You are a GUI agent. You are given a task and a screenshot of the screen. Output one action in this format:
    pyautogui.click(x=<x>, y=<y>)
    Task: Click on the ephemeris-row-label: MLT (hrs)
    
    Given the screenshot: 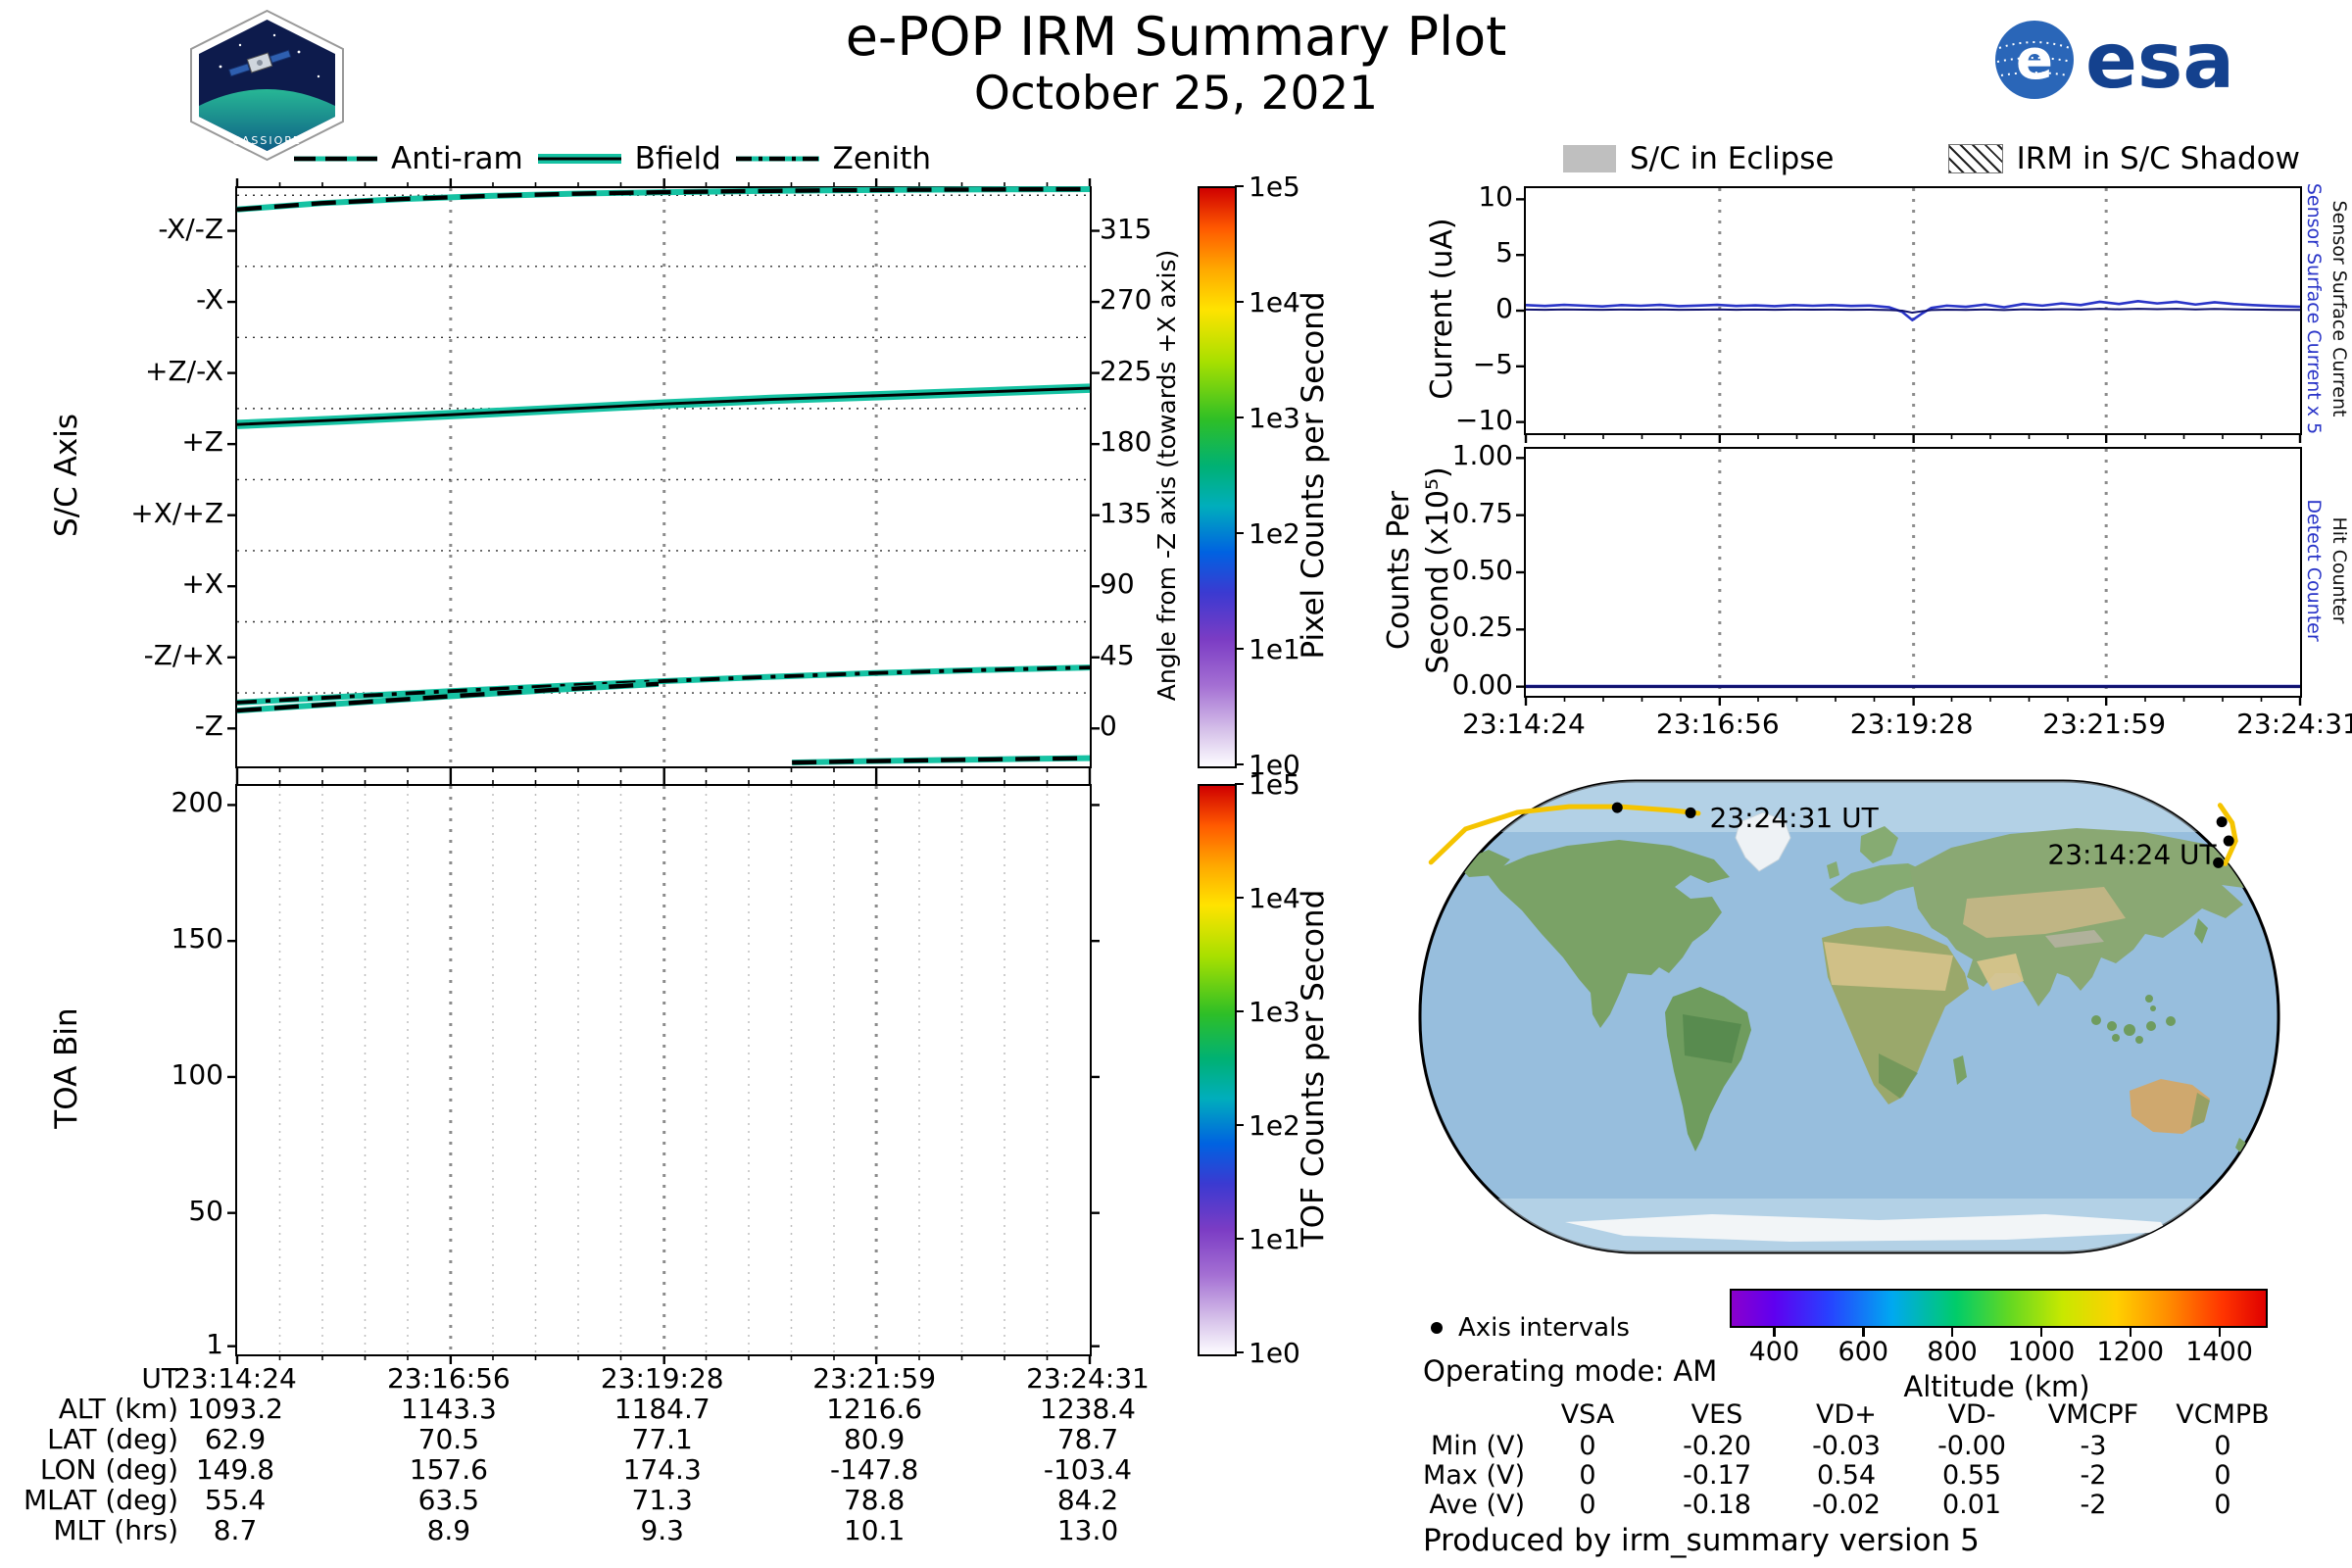 What is the action you would take?
    pyautogui.click(x=115, y=1530)
    